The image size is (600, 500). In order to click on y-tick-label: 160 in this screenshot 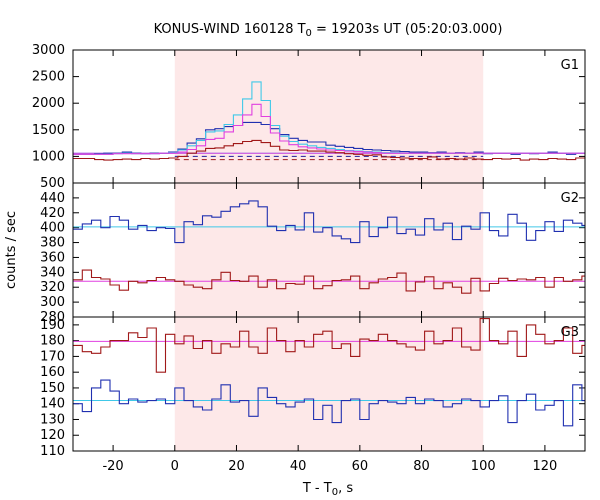, I will do `click(52, 372)`.